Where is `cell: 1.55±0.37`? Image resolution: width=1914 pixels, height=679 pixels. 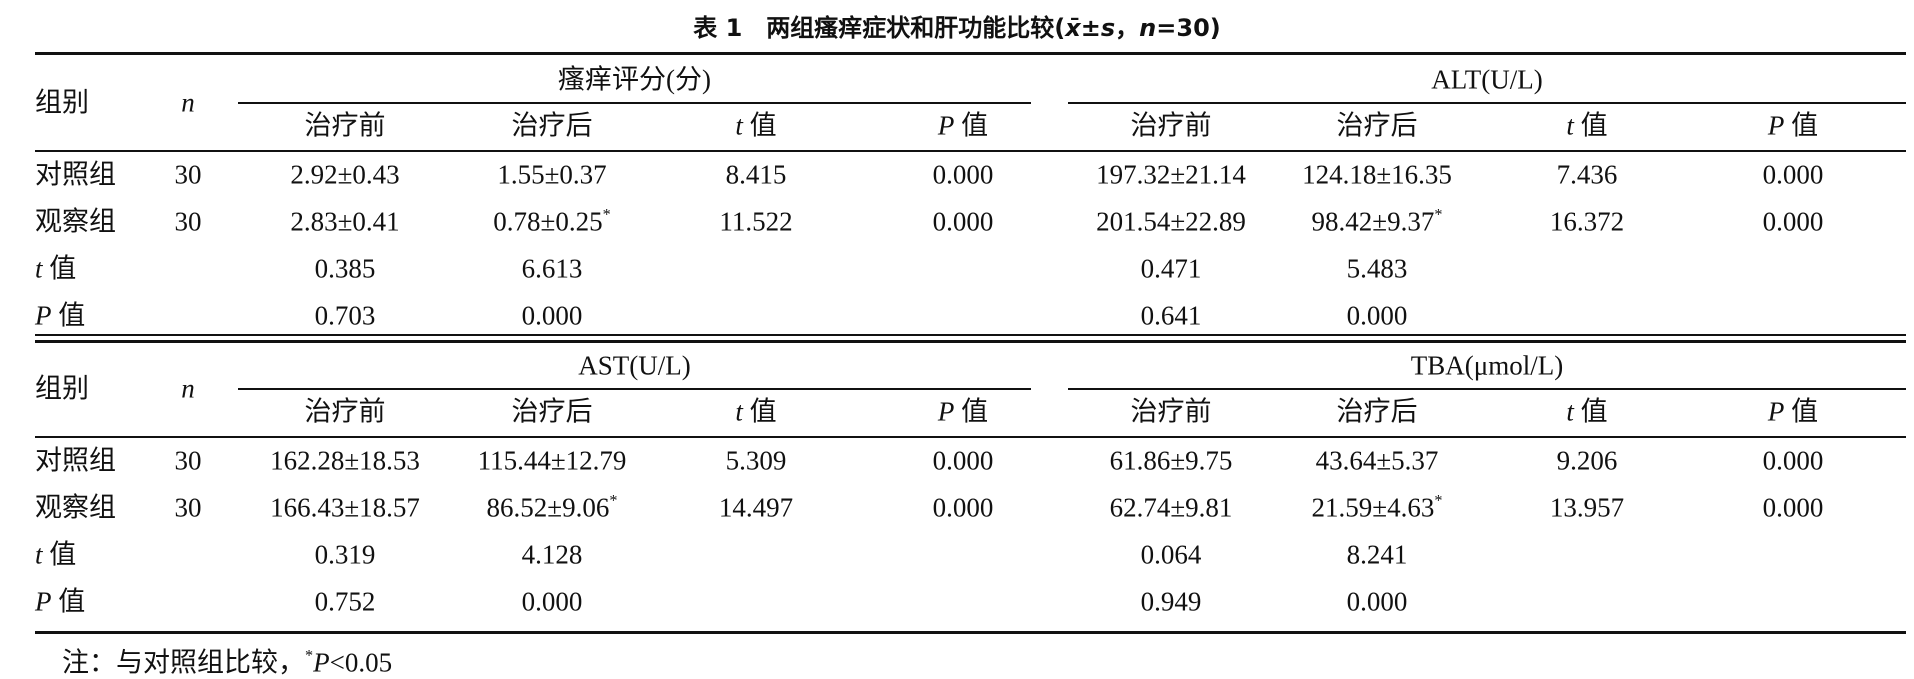 cell: 1.55±0.37 is located at coordinates (552, 174).